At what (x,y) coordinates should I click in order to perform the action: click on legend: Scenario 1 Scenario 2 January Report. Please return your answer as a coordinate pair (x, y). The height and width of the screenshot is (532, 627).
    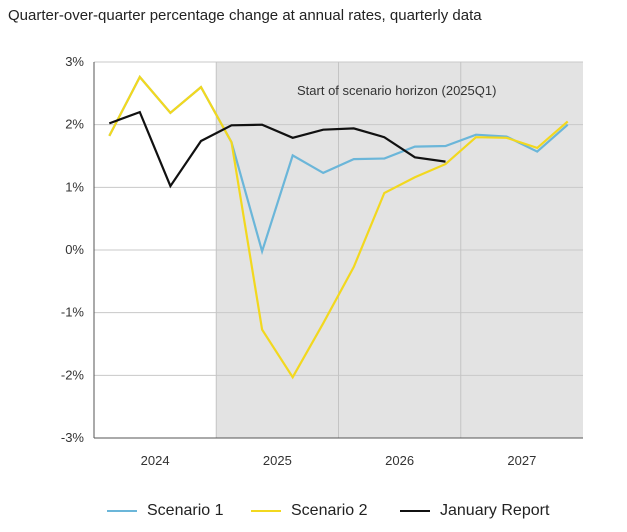
    Looking at the image, I should click on (313, 514).